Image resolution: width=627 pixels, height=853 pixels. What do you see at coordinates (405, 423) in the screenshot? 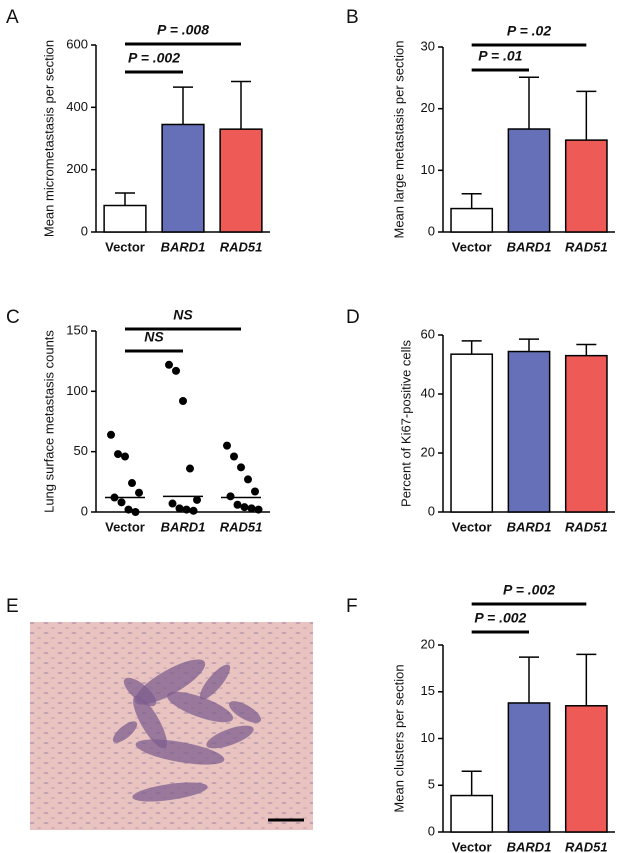
I see `y-axis-label: Percent of Ki67-positive cells` at bounding box center [405, 423].